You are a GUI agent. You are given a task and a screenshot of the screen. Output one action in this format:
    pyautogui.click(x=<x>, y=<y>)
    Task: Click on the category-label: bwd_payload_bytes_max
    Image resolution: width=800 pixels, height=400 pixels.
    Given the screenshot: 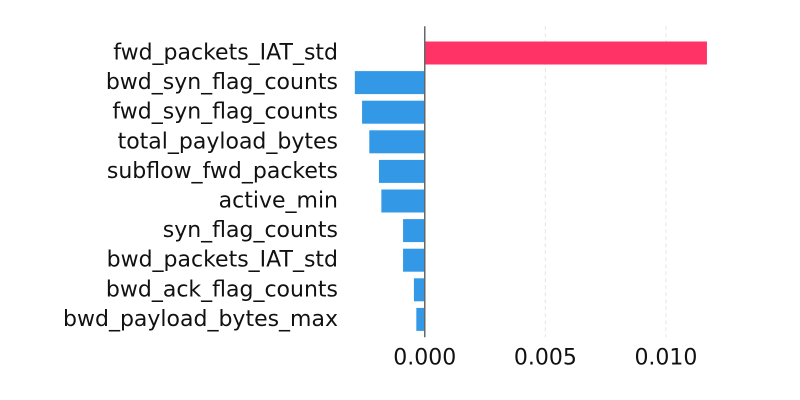 What is the action you would take?
    pyautogui.click(x=200, y=319)
    